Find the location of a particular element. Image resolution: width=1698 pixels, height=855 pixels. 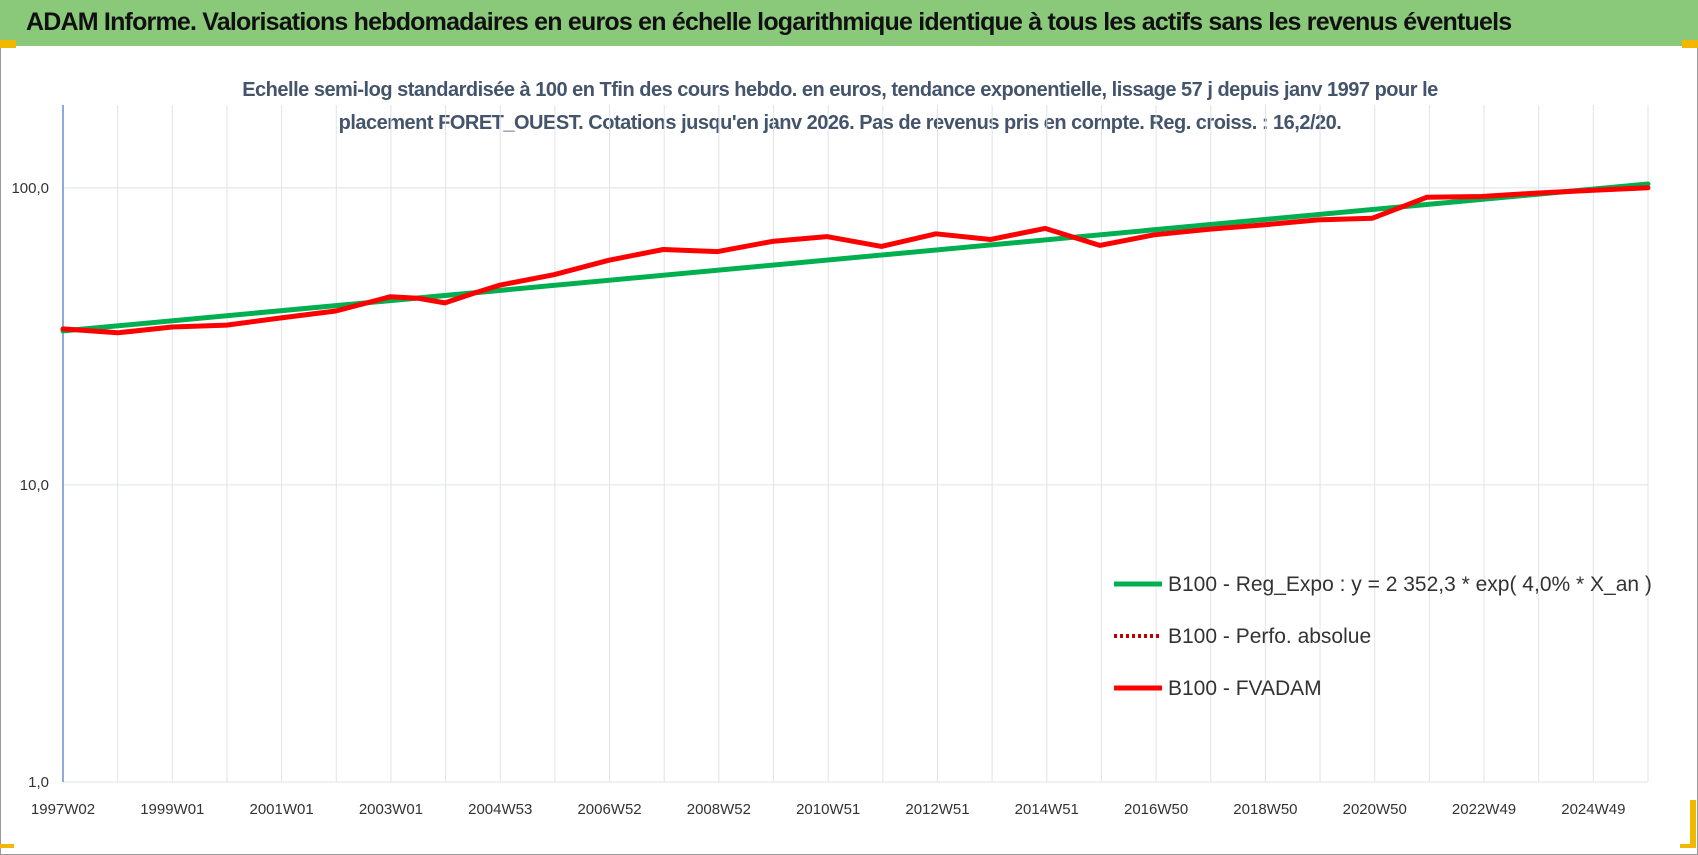

x-tick-label: 2001W01 is located at coordinates (282, 809).